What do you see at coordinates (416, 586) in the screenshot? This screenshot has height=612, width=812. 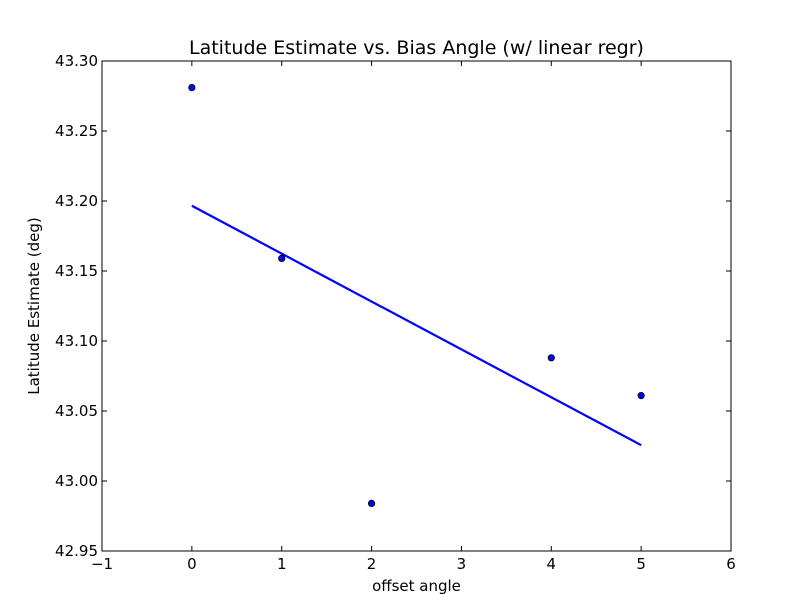 I see `x-axis-label: offset angle` at bounding box center [416, 586].